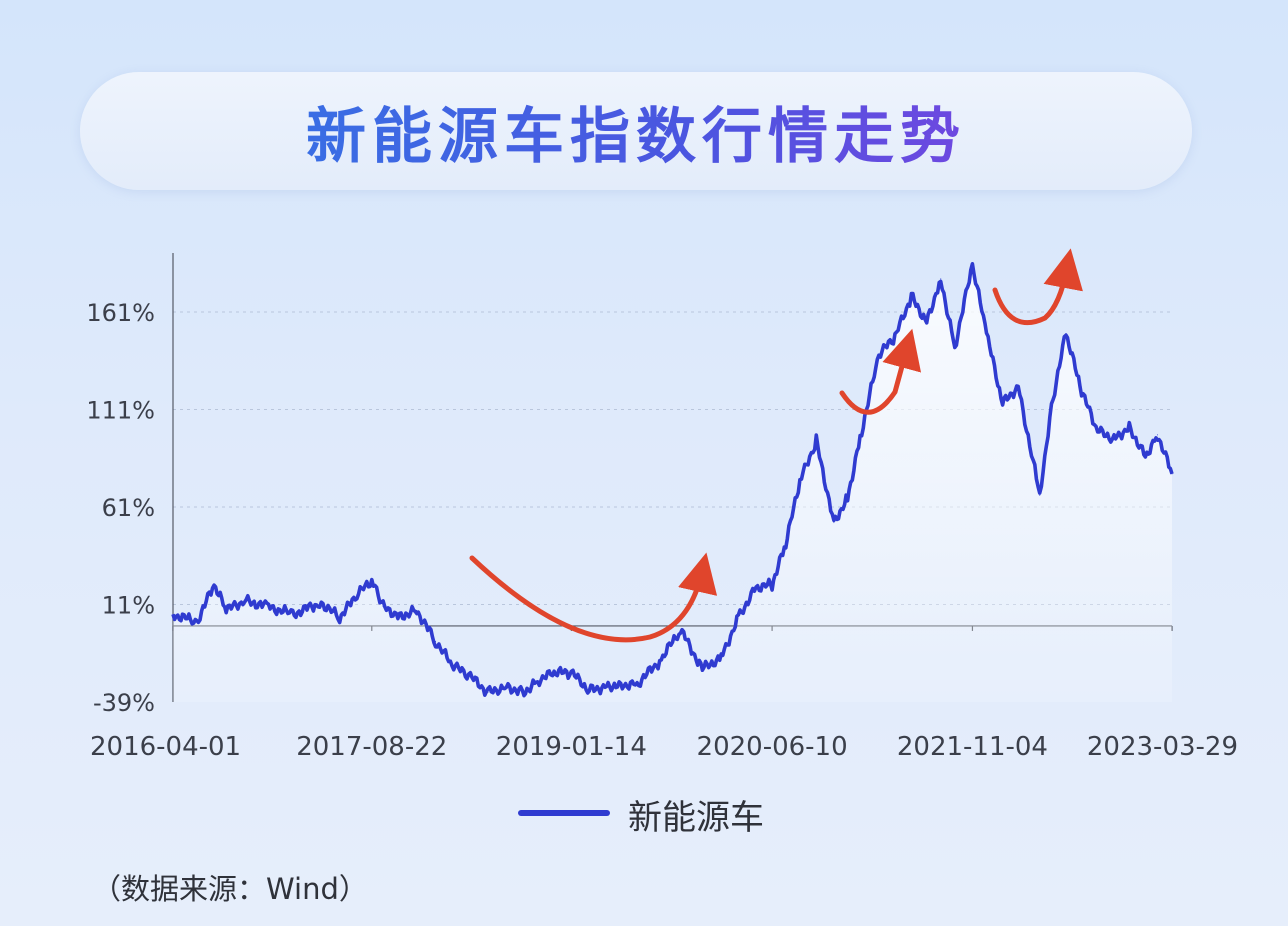 This screenshot has height=926, width=1288. I want to click on y-tick-label: 11%, so click(128, 606).